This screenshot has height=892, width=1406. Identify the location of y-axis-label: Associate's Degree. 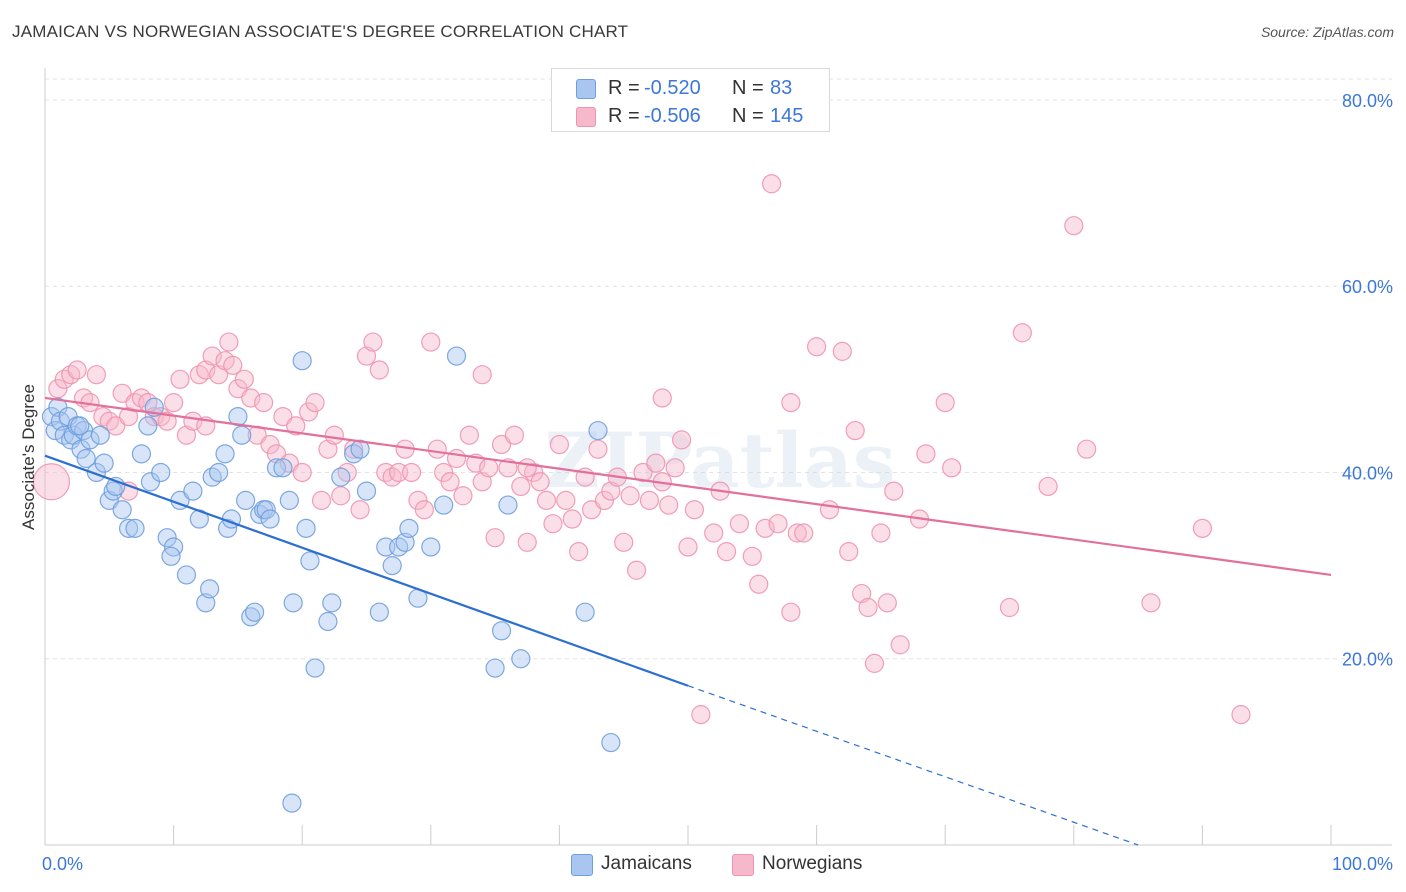
(28, 457).